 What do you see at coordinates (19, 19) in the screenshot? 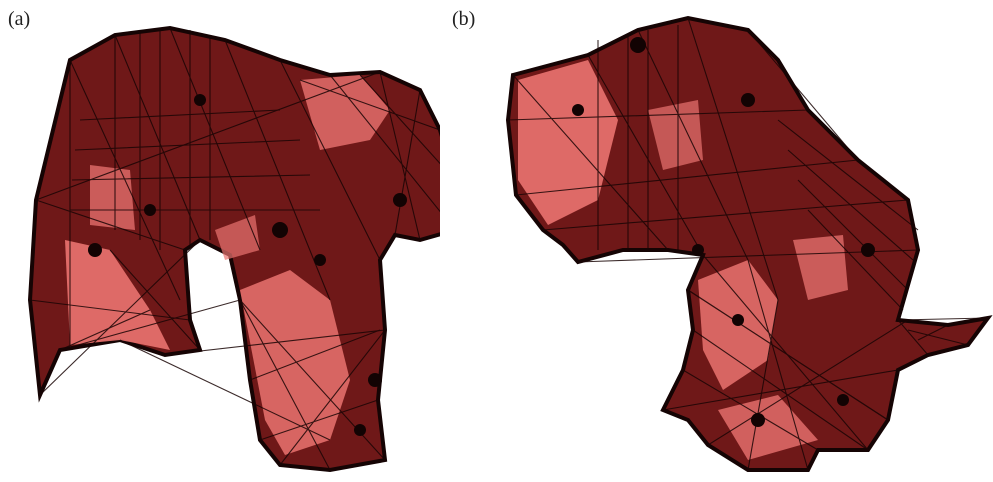
I see `panel-label-a: (a)` at bounding box center [19, 19].